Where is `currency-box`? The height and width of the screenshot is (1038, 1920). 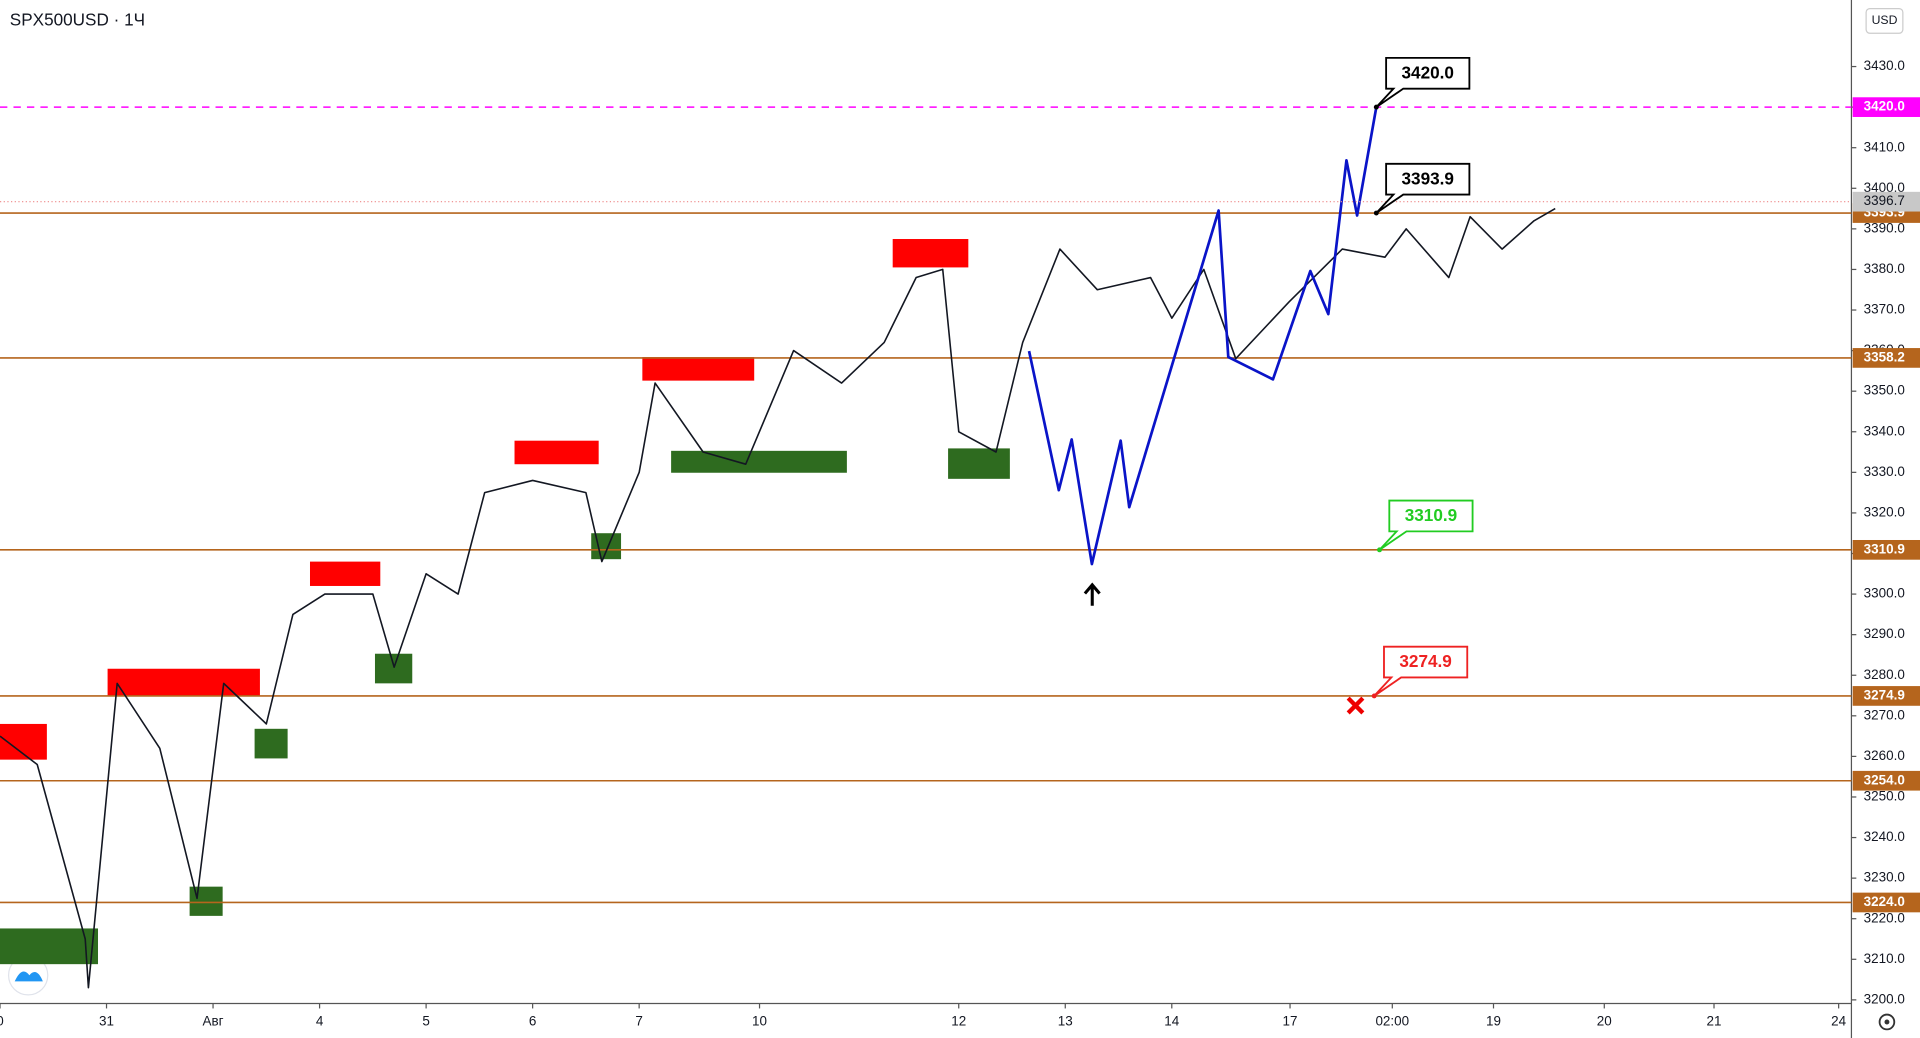
currency-box is located at coordinates (1884, 21).